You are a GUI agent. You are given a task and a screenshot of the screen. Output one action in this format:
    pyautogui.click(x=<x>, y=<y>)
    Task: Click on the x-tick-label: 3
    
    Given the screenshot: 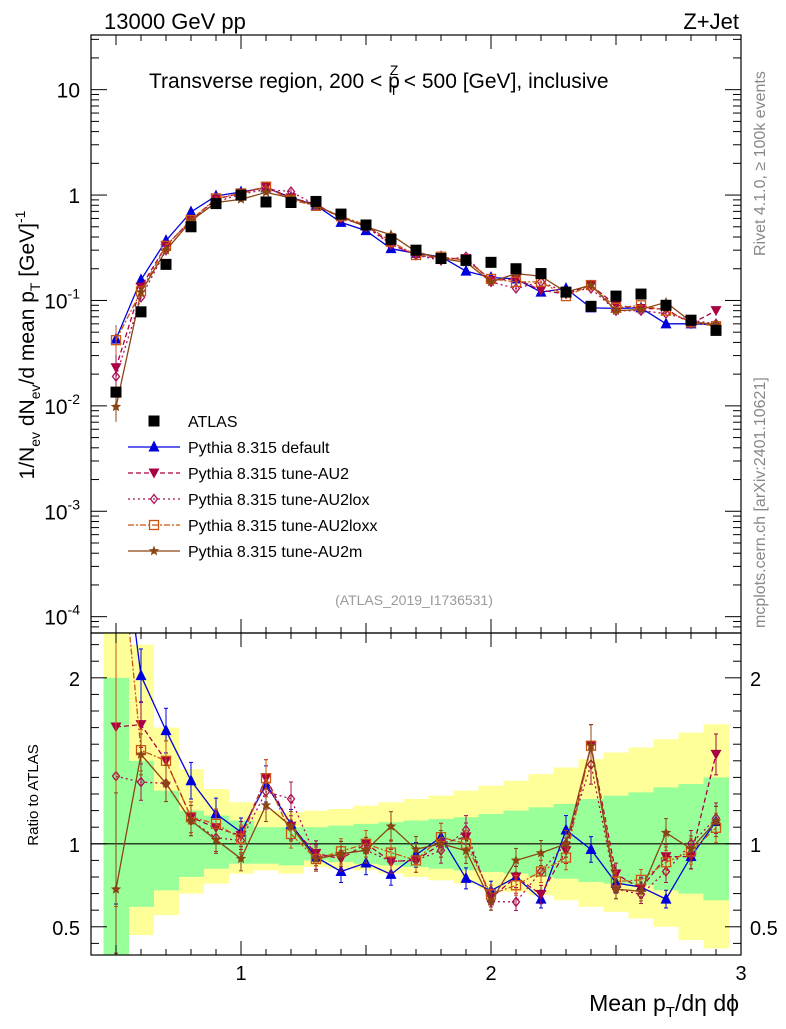 What is the action you would take?
    pyautogui.click(x=740, y=974)
    